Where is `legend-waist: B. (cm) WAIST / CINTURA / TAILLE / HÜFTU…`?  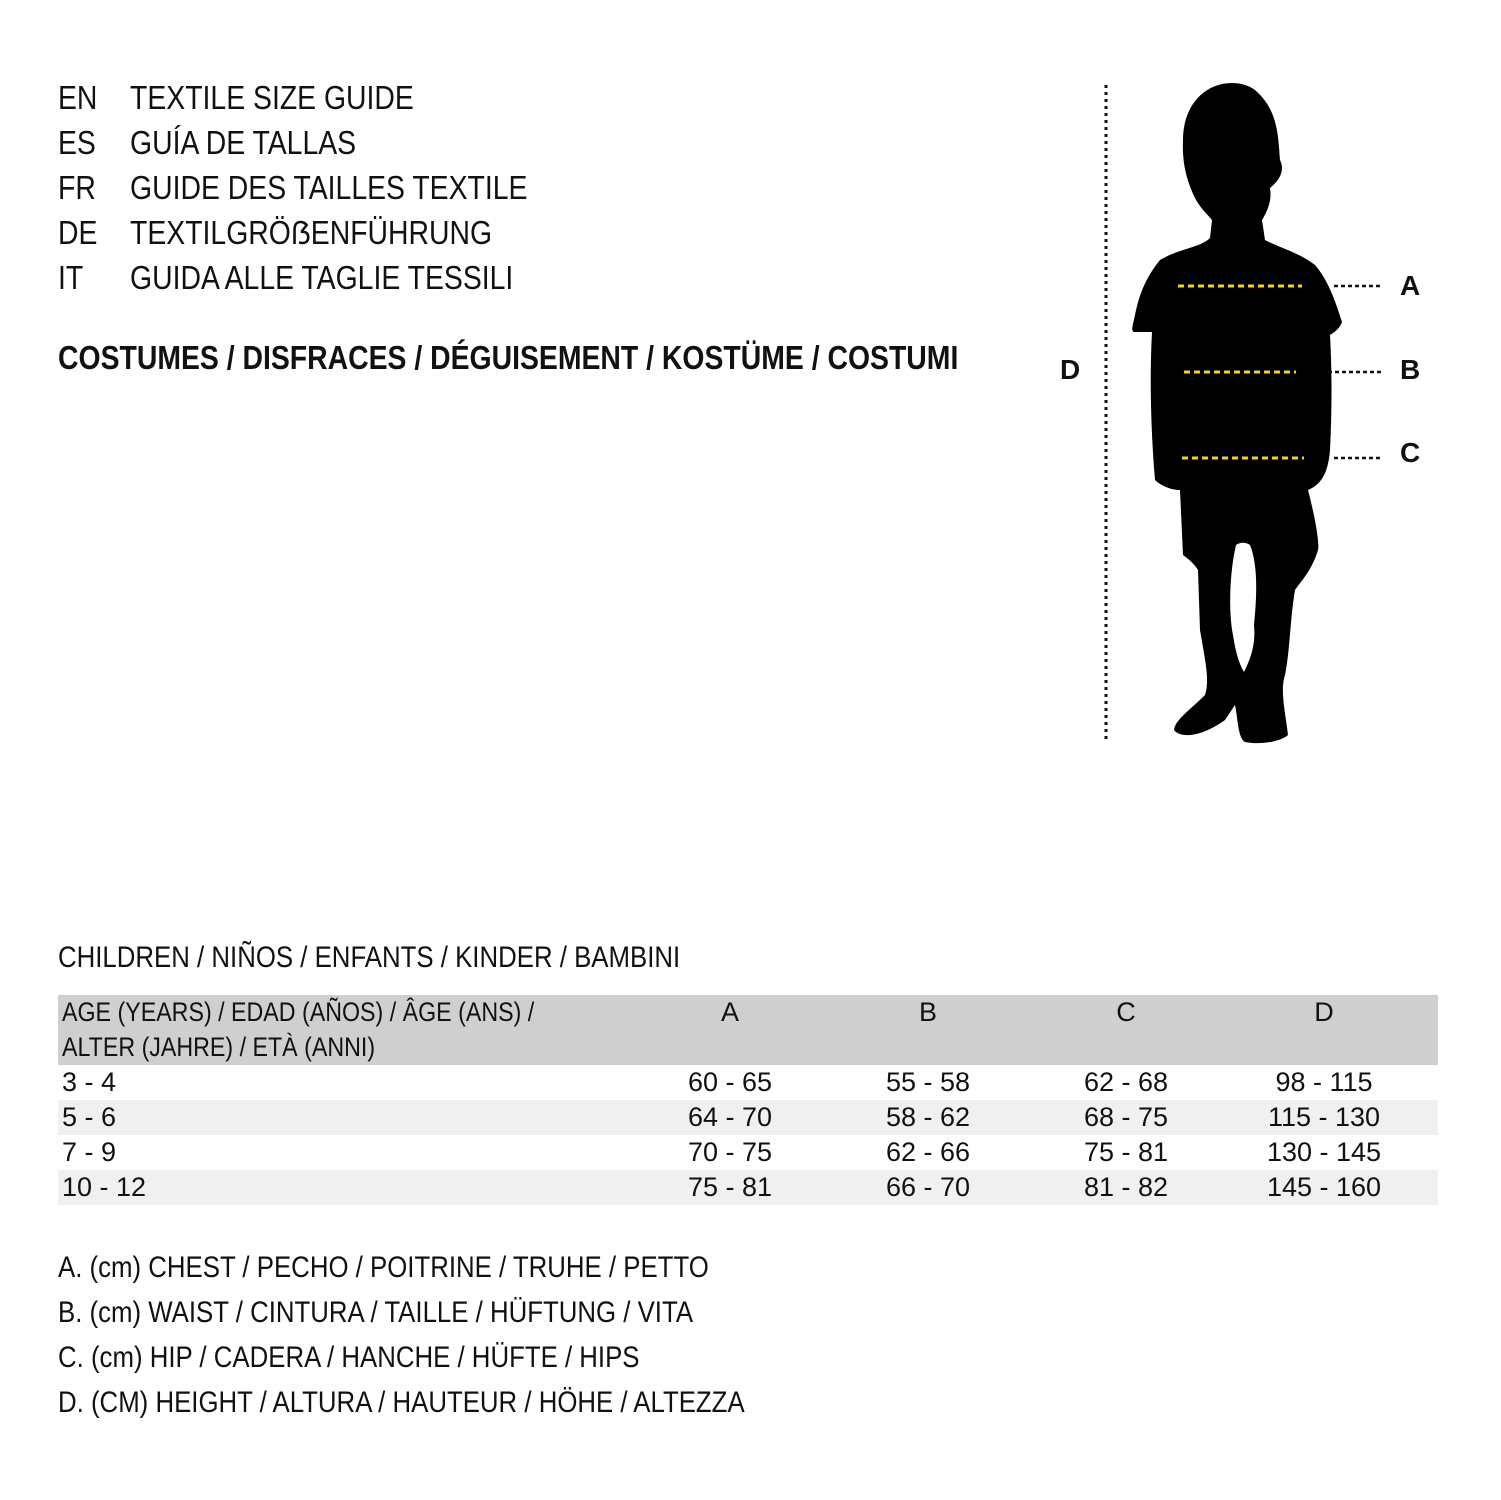 legend-waist: B. (cm) WAIST / CINTURA / TAILLE / HÜFTU… is located at coordinates (376, 1312).